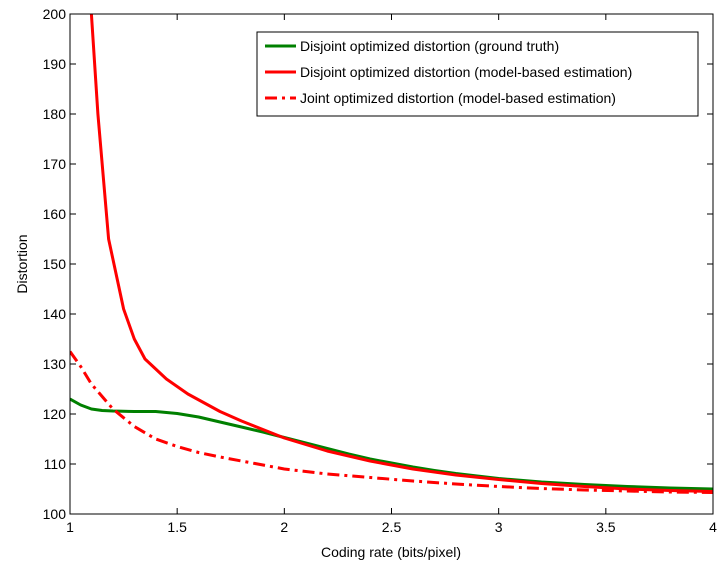 The height and width of the screenshot is (567, 719). I want to click on x-tick-labels: 1 1.5 2 2.5 3 3.5 4, so click(391, 527).